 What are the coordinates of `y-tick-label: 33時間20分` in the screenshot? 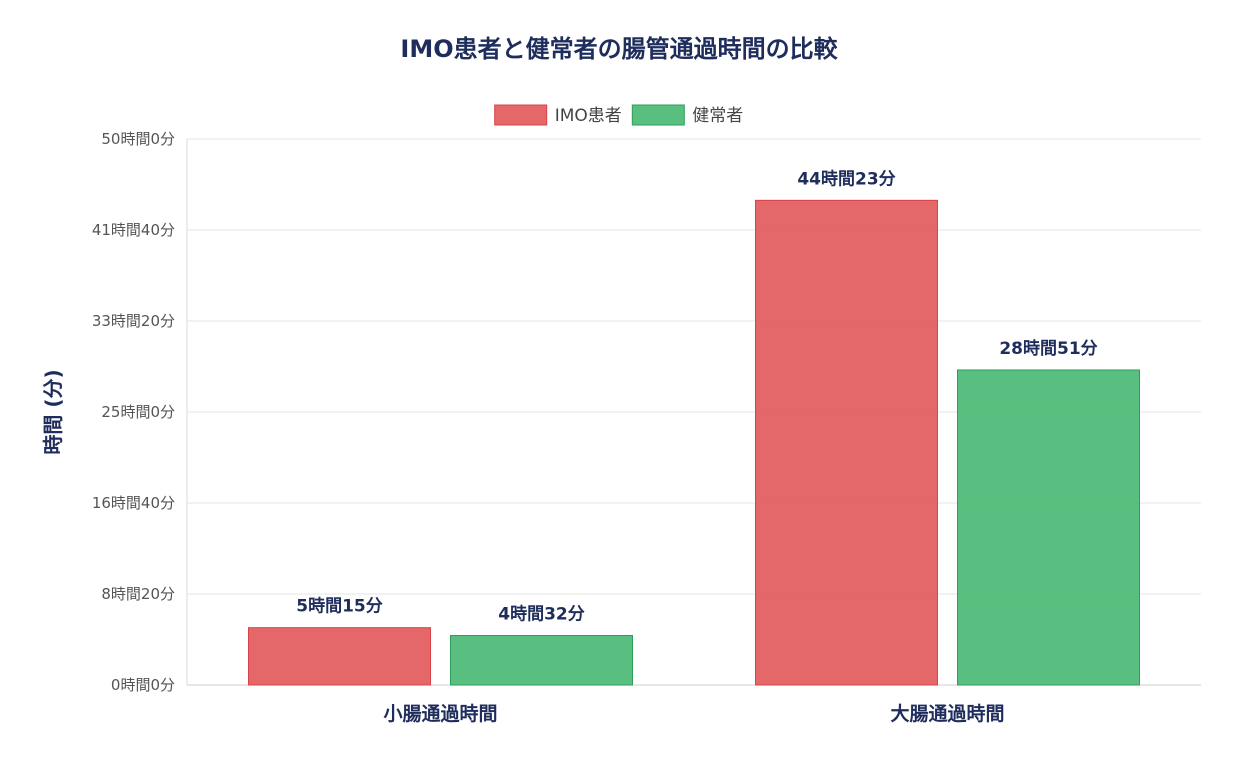 It's located at (133, 321).